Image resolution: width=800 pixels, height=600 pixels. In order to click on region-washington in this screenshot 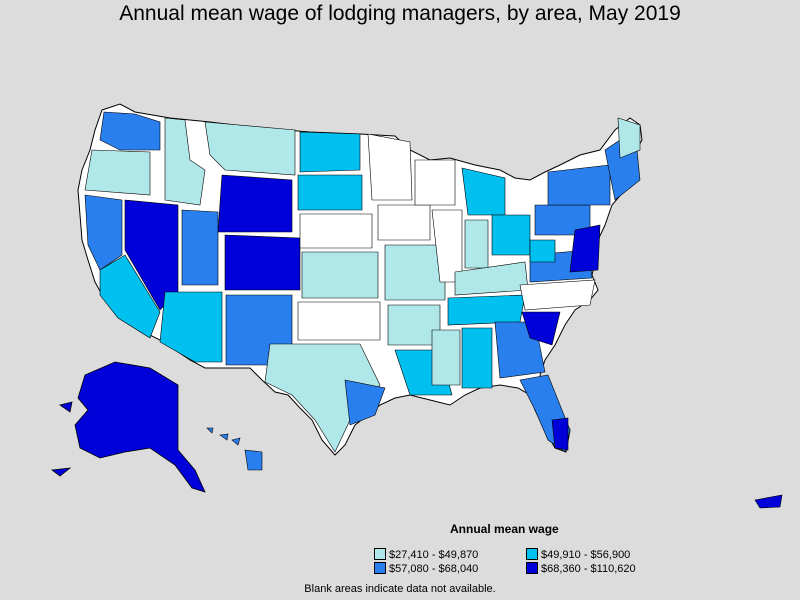, I will do `click(130, 131)`.